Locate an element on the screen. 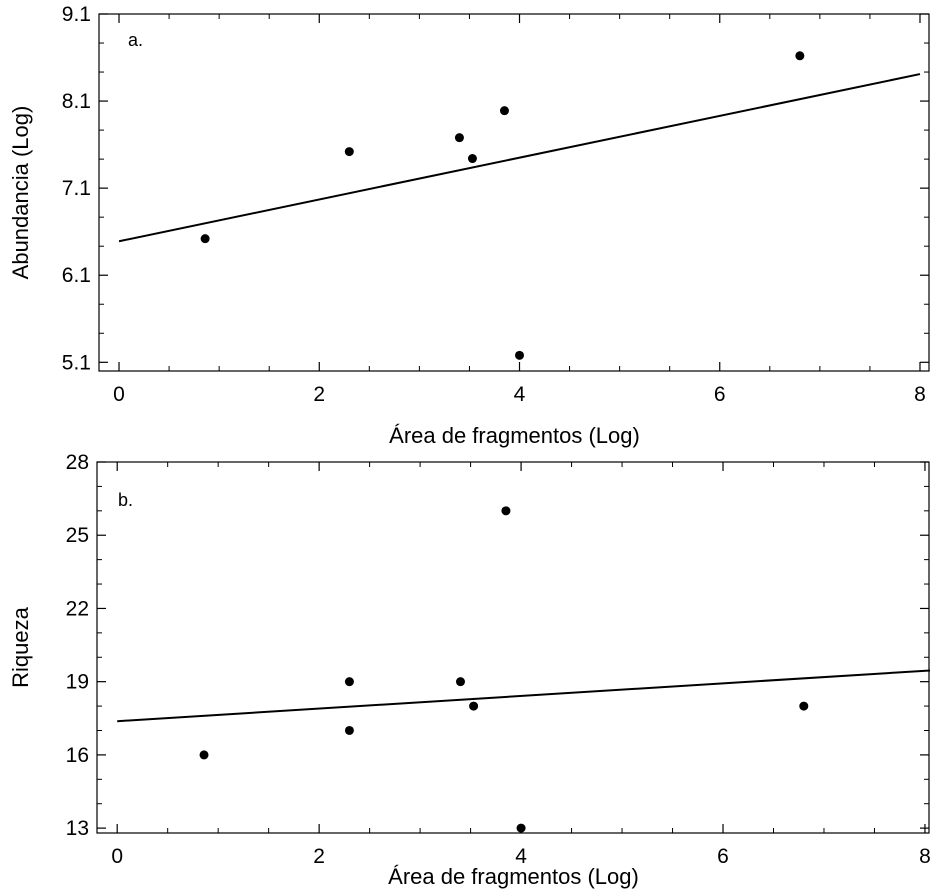  y-tick-label: 5.1 is located at coordinates (76, 362).